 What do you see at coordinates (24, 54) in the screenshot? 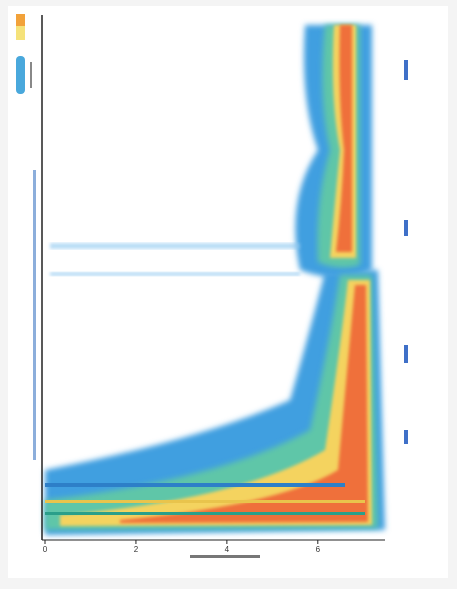
I see `legend` at bounding box center [24, 54].